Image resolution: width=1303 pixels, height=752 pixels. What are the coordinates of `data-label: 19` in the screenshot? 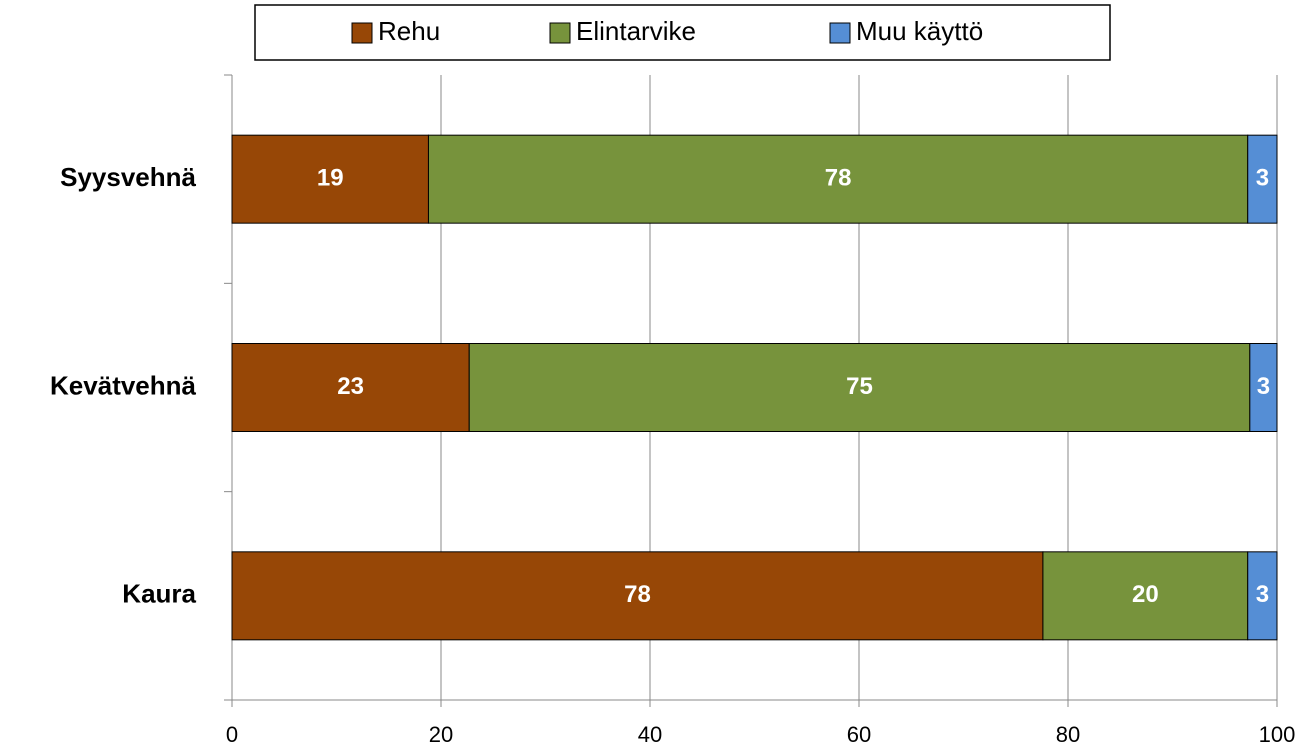 It's located at (330, 178).